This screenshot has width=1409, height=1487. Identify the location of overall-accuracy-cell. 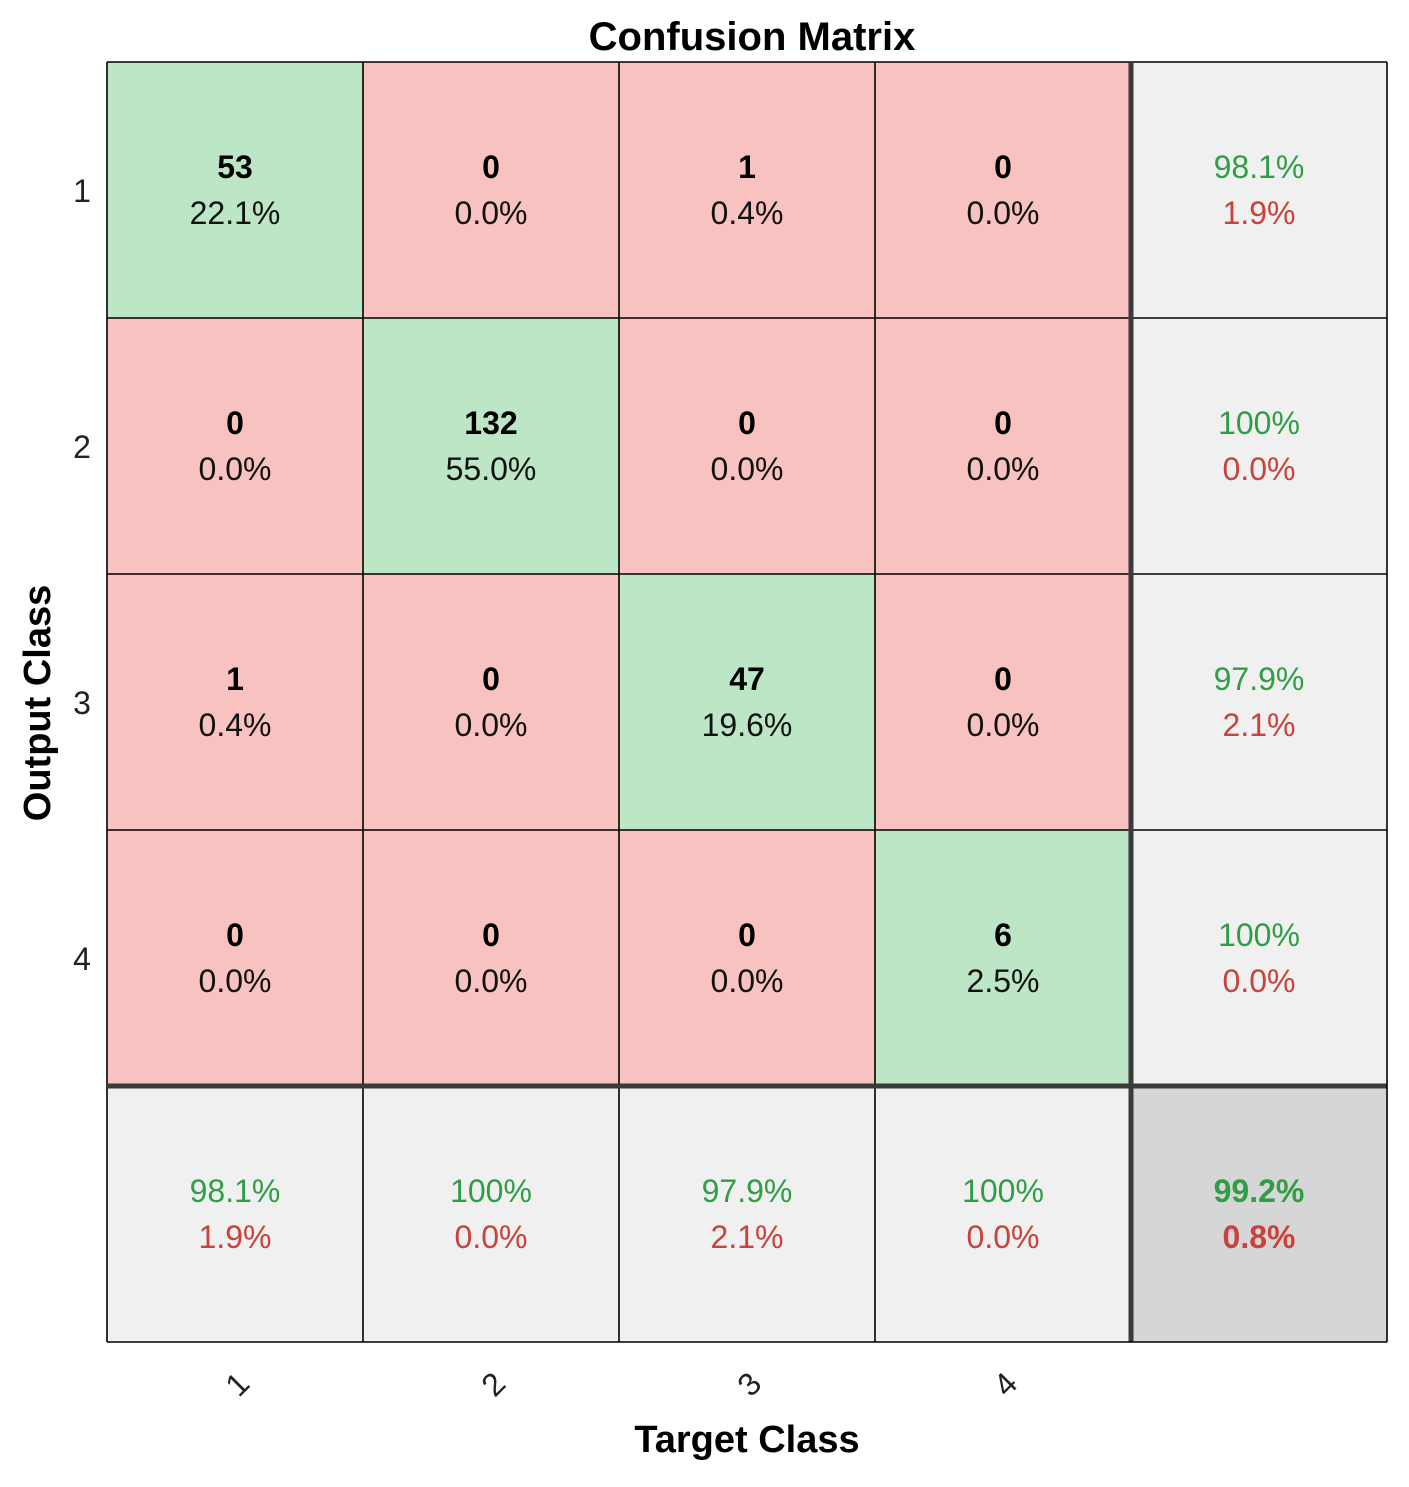
(1259, 1214).